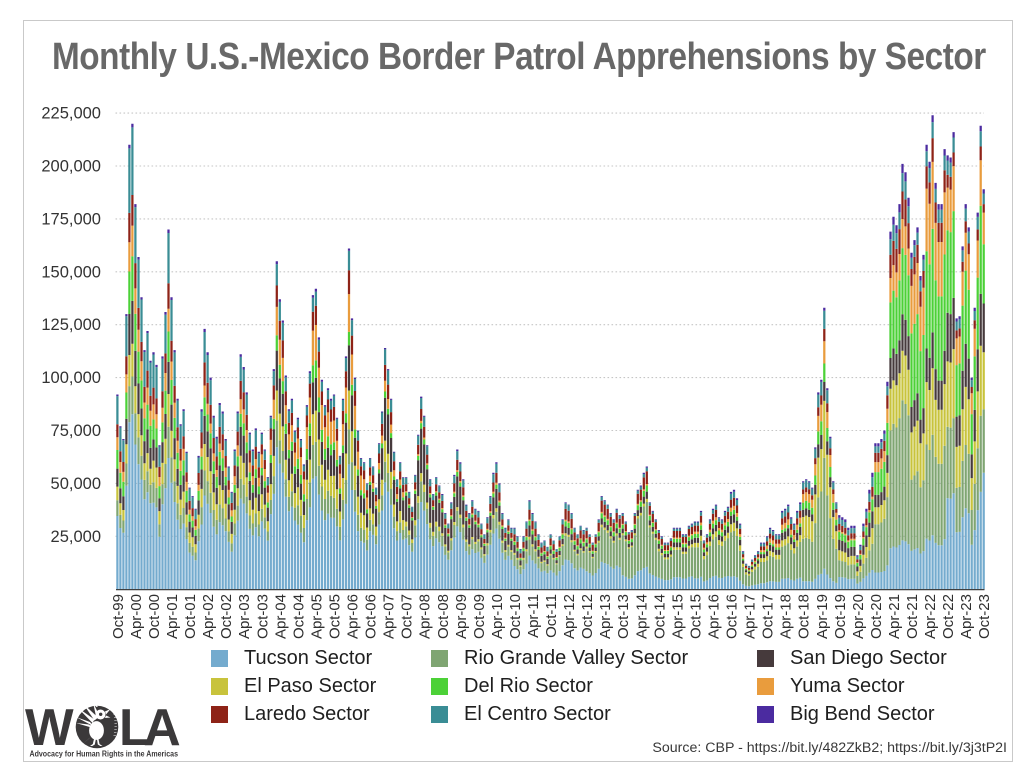 The width and height of the screenshot is (1024, 769). Describe the element at coordinates (786, 616) in the screenshot. I see `svg-text: Apr-18` at that location.